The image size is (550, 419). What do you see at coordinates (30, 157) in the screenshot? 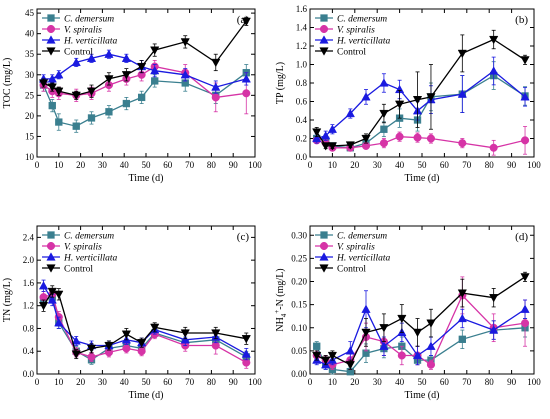
I see `y-tick-label: 10` at bounding box center [30, 157].